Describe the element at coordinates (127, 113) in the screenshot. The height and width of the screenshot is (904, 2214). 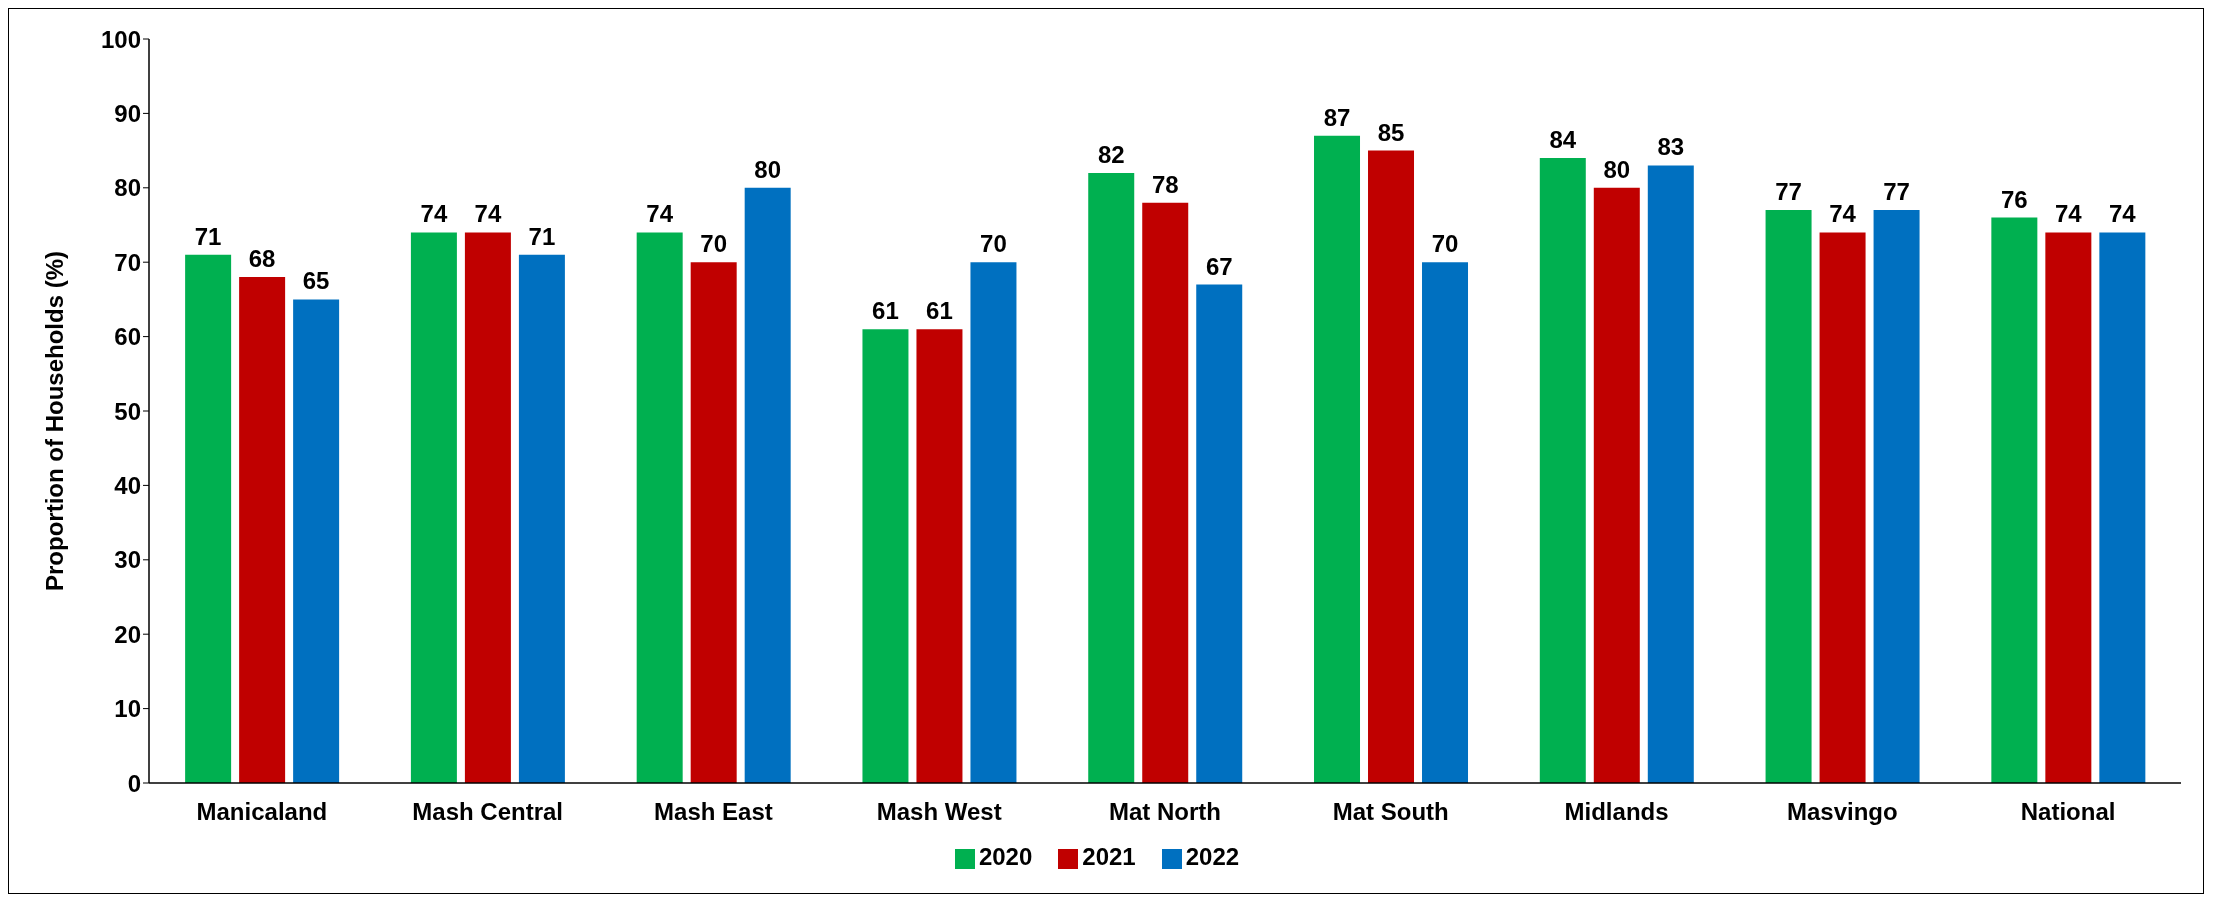
I see `y-tick-label: 90` at that location.